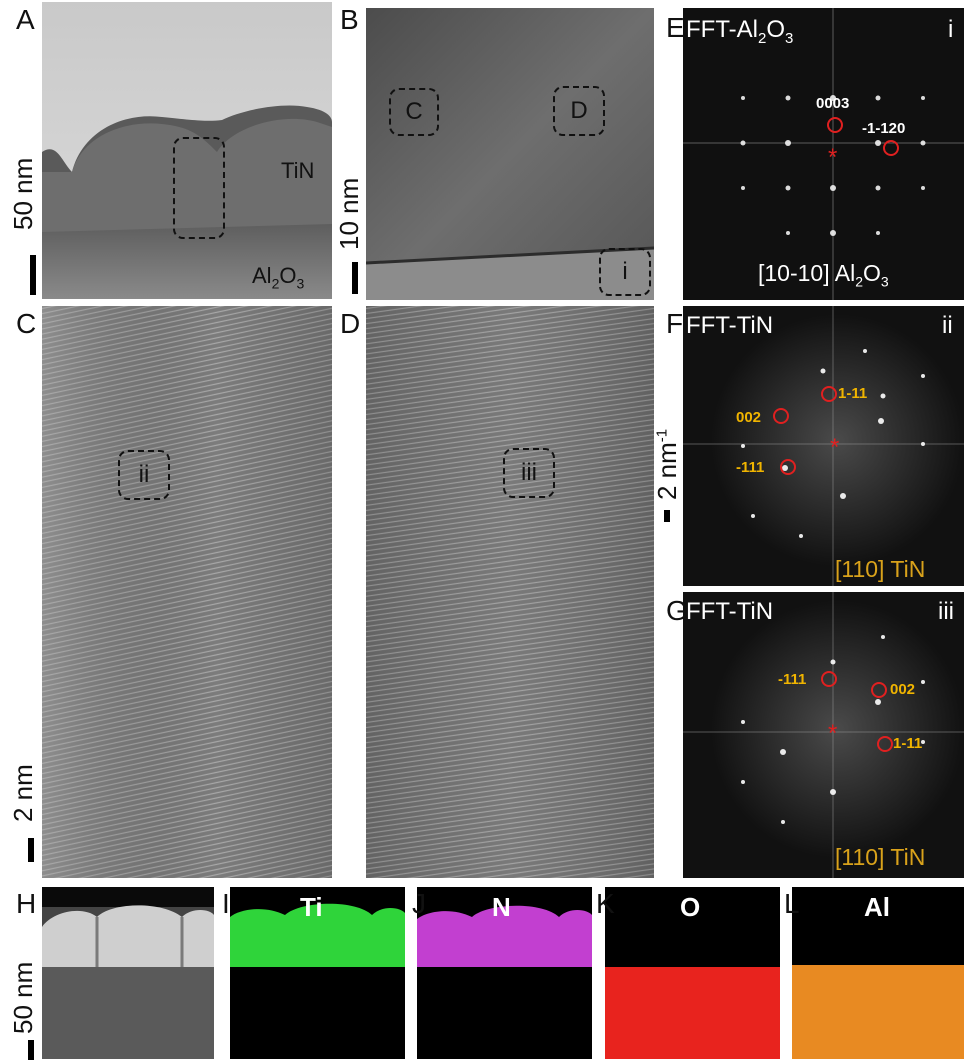  What do you see at coordinates (730, 611) in the screenshot?
I see `fft-title-g: FFT-TiN` at bounding box center [730, 611].